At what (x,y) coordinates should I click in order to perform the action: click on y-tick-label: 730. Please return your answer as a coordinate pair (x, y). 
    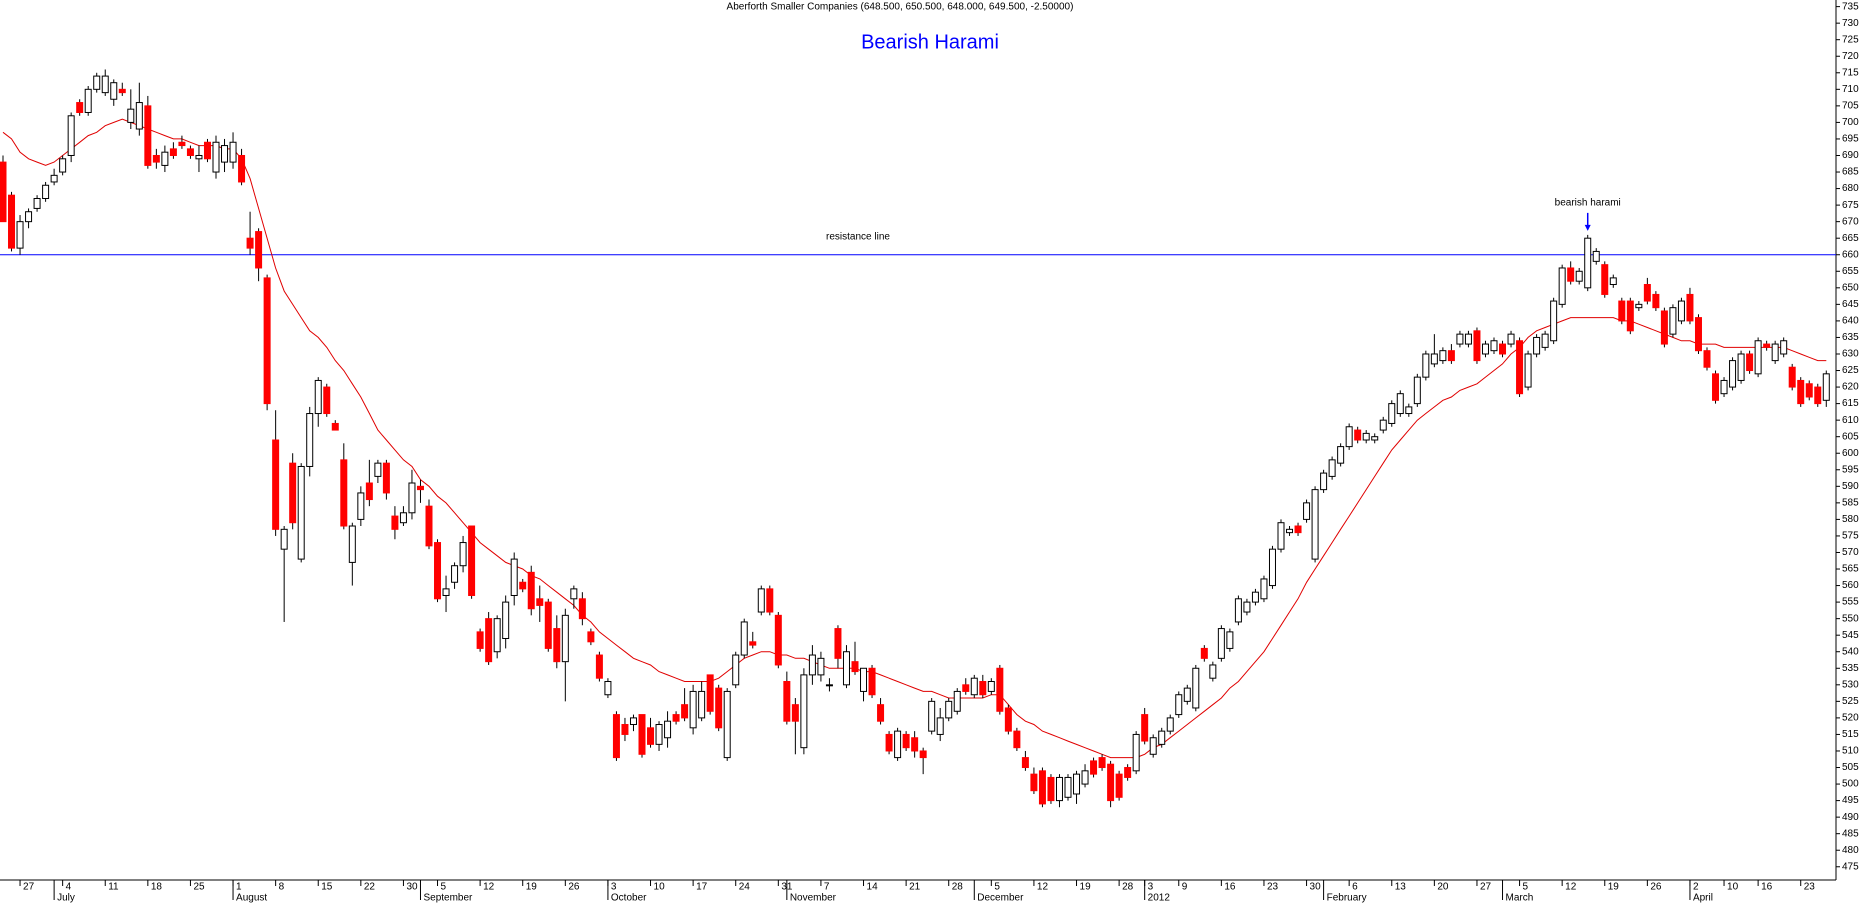
    Looking at the image, I should click on (1850, 23).